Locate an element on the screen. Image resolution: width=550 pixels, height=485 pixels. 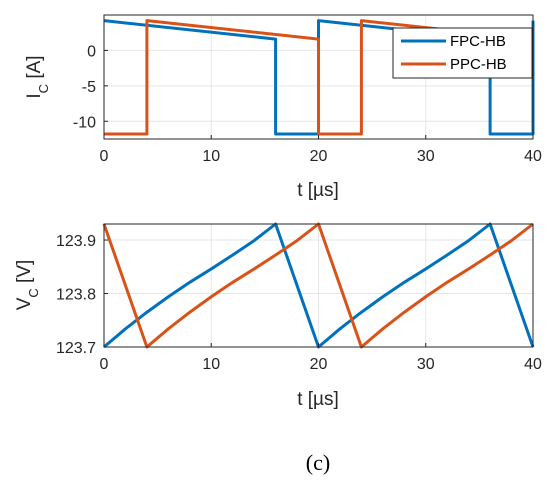
voltage-plot-xlabel: t [µs] is located at coordinates (318, 399).